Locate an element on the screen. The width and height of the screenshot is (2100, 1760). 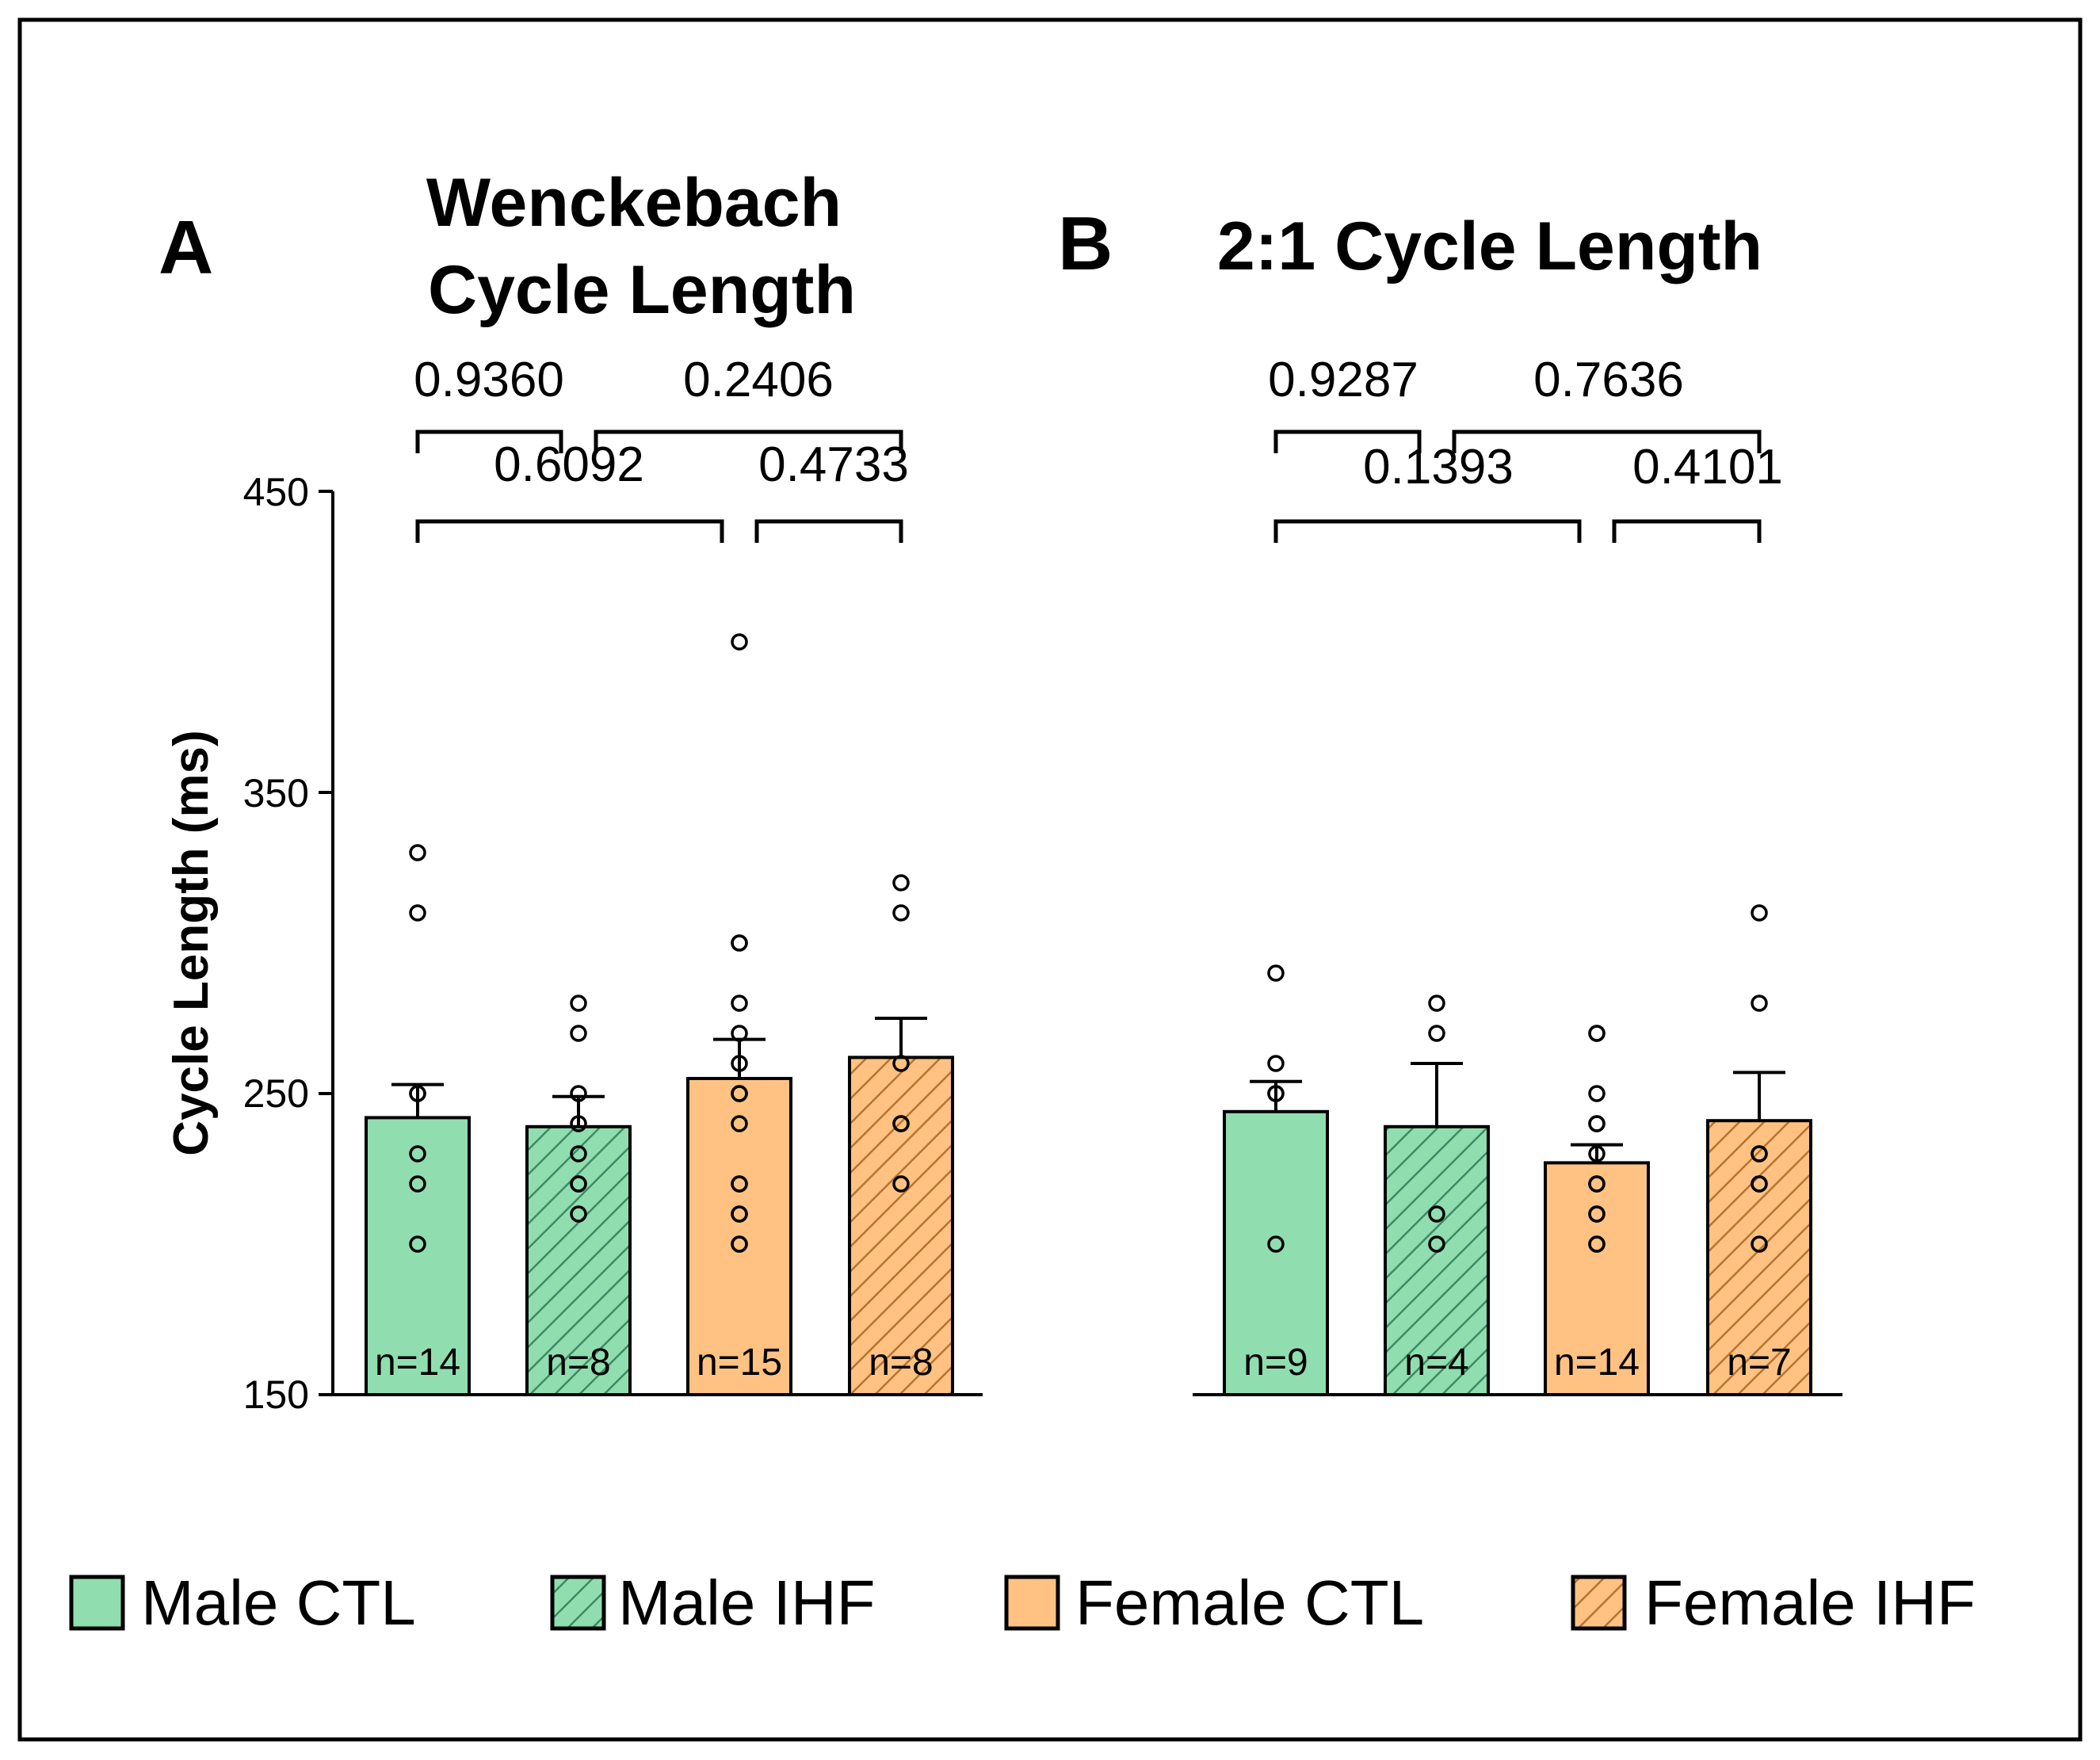
p-value-label: 0.4101 is located at coordinates (1707, 467).